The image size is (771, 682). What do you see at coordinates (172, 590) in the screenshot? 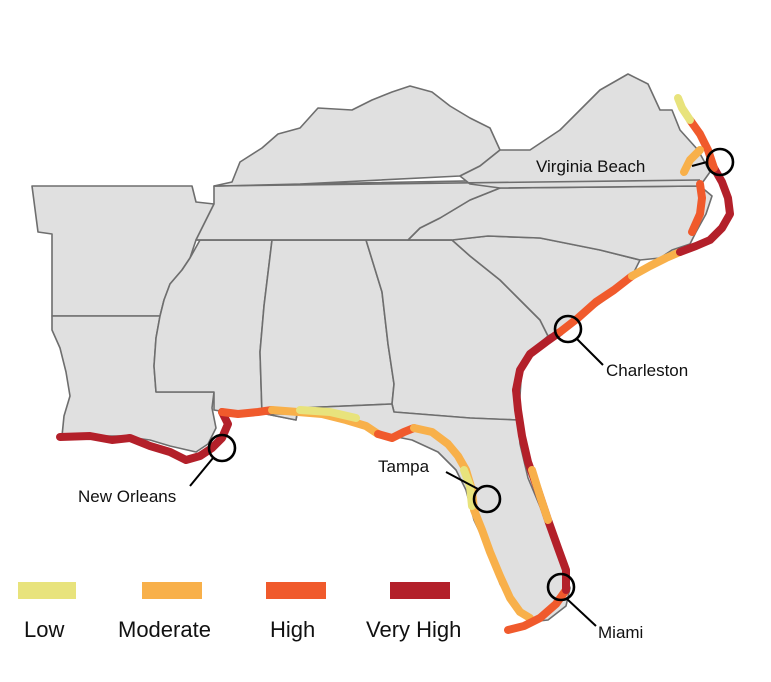
I see `legend-swatch-moderate` at bounding box center [172, 590].